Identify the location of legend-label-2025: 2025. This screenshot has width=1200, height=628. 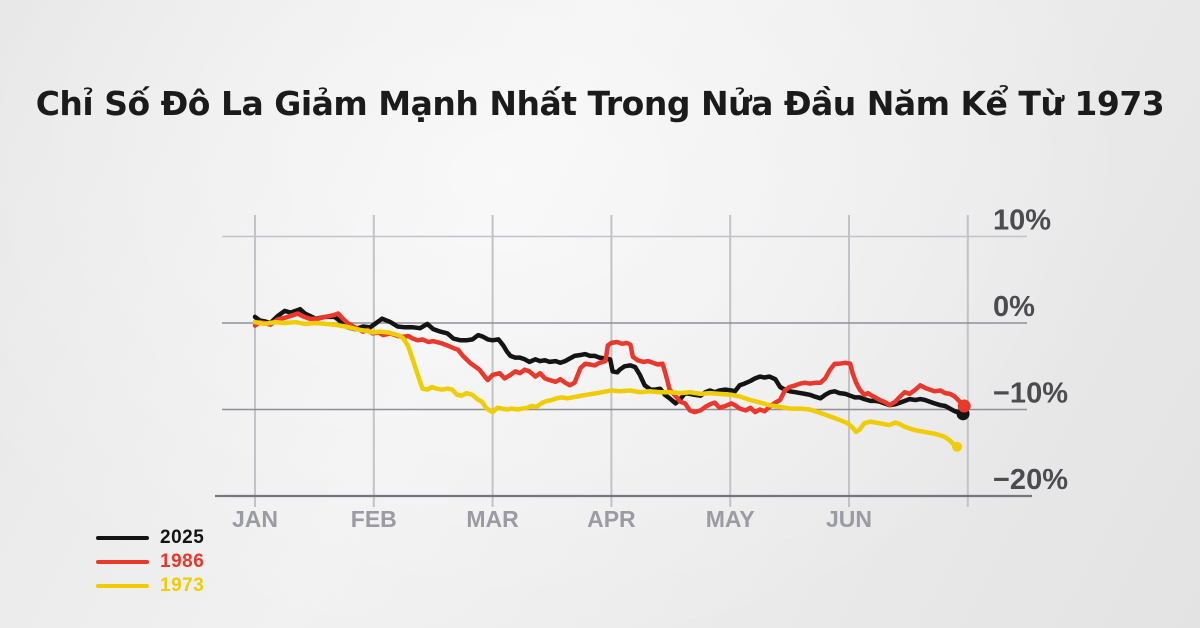
(182, 537).